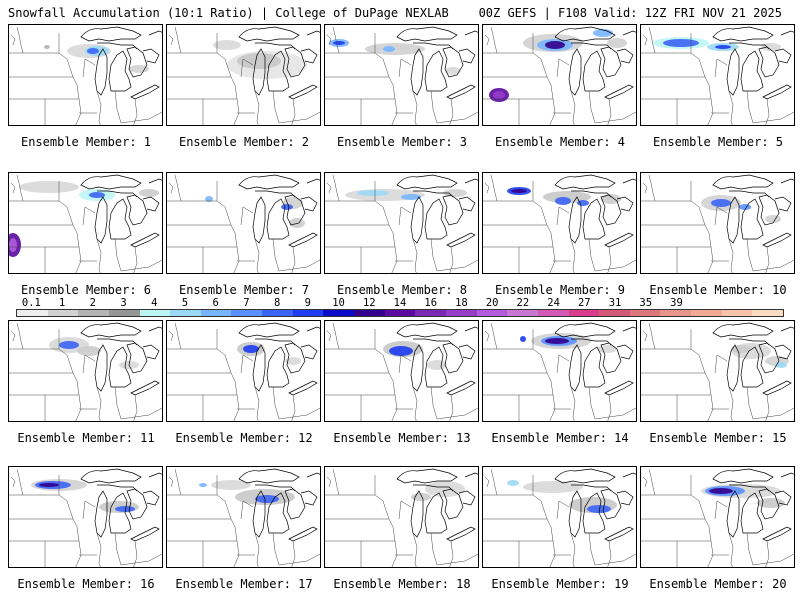 This screenshot has width=800, height=600. Describe the element at coordinates (215, 303) in the screenshot. I see `colorbar-tick-label: 6` at that location.